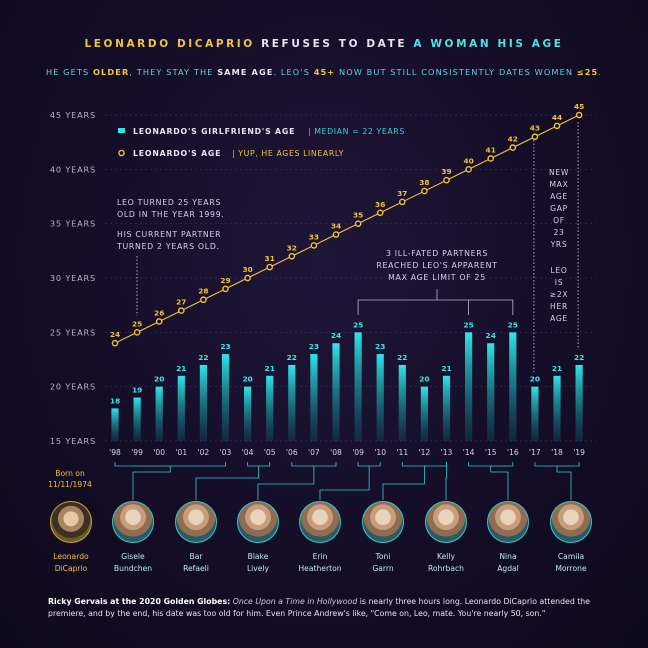  Describe the element at coordinates (115, 452) in the screenshot. I see `x-tick-label: '98` at that location.